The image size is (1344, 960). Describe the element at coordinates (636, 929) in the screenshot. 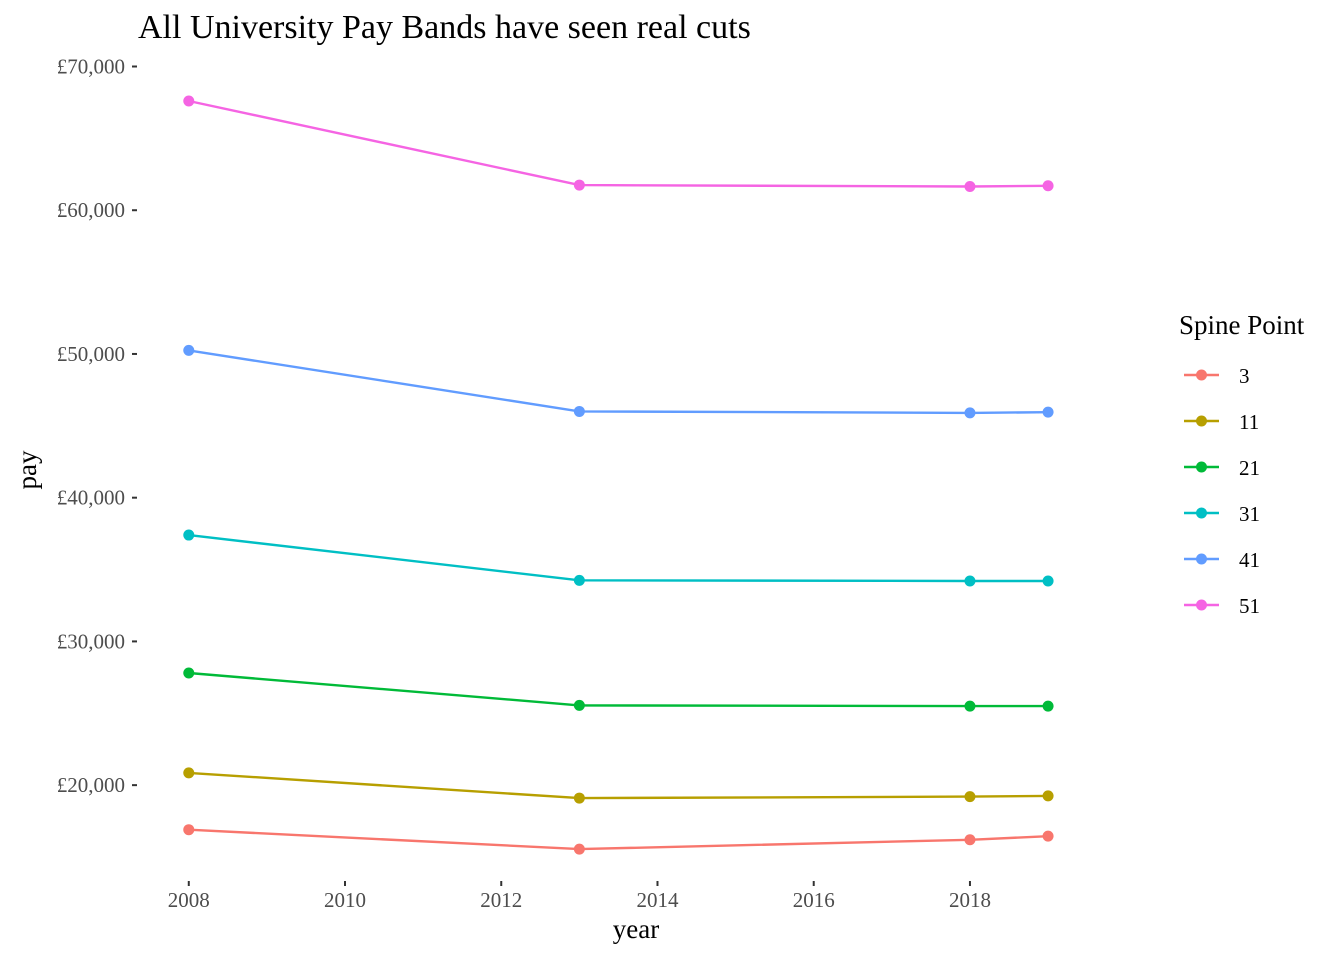

I see `x-axis-title: year` at that location.